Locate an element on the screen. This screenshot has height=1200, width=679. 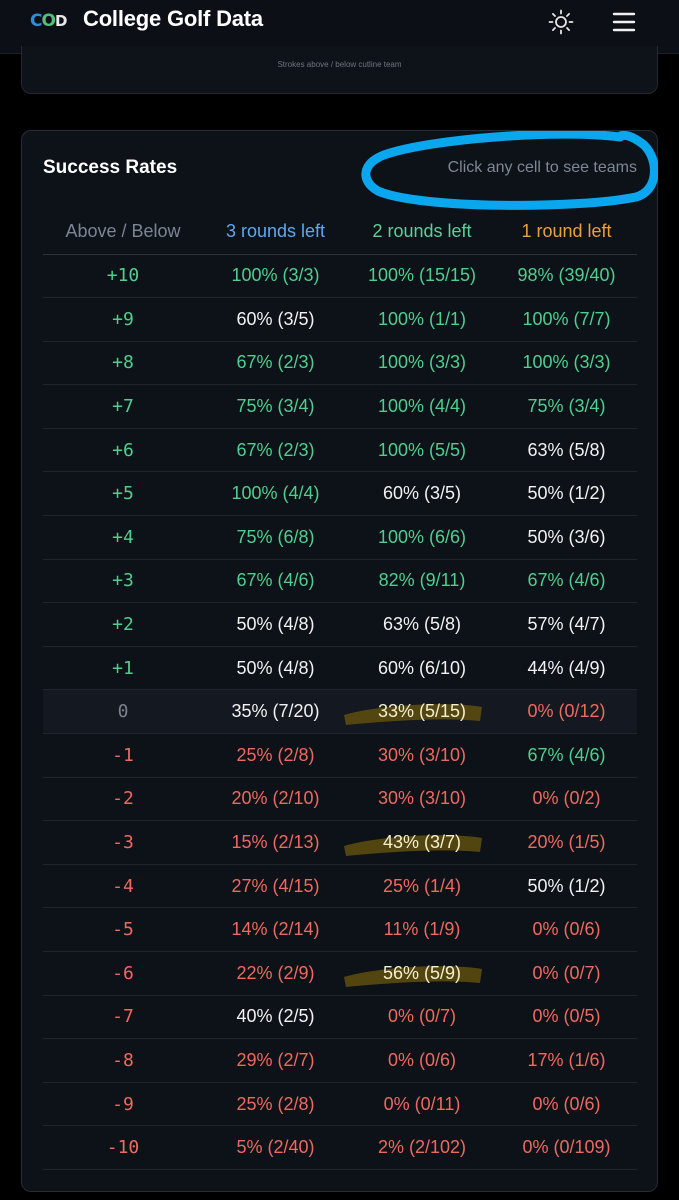
success-rate-value: 100% (6/6) is located at coordinates (422, 536).